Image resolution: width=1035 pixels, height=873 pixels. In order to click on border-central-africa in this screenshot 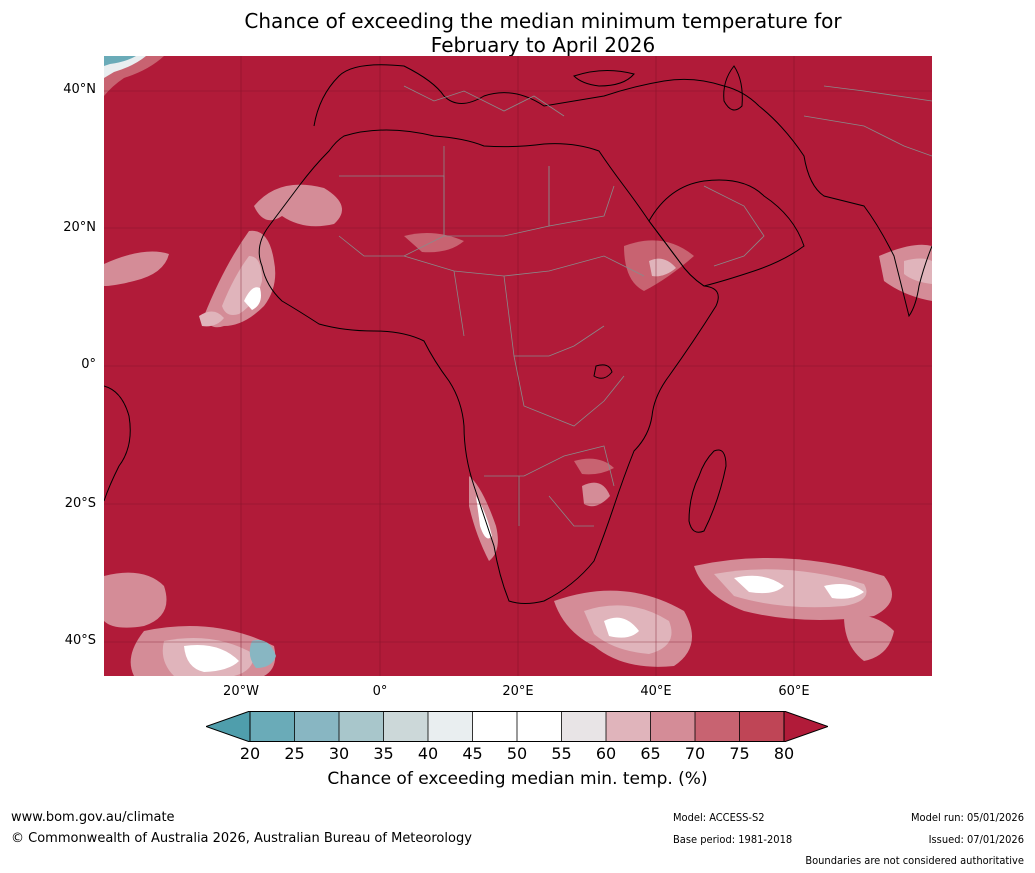, I will do `click(529, 313)`.